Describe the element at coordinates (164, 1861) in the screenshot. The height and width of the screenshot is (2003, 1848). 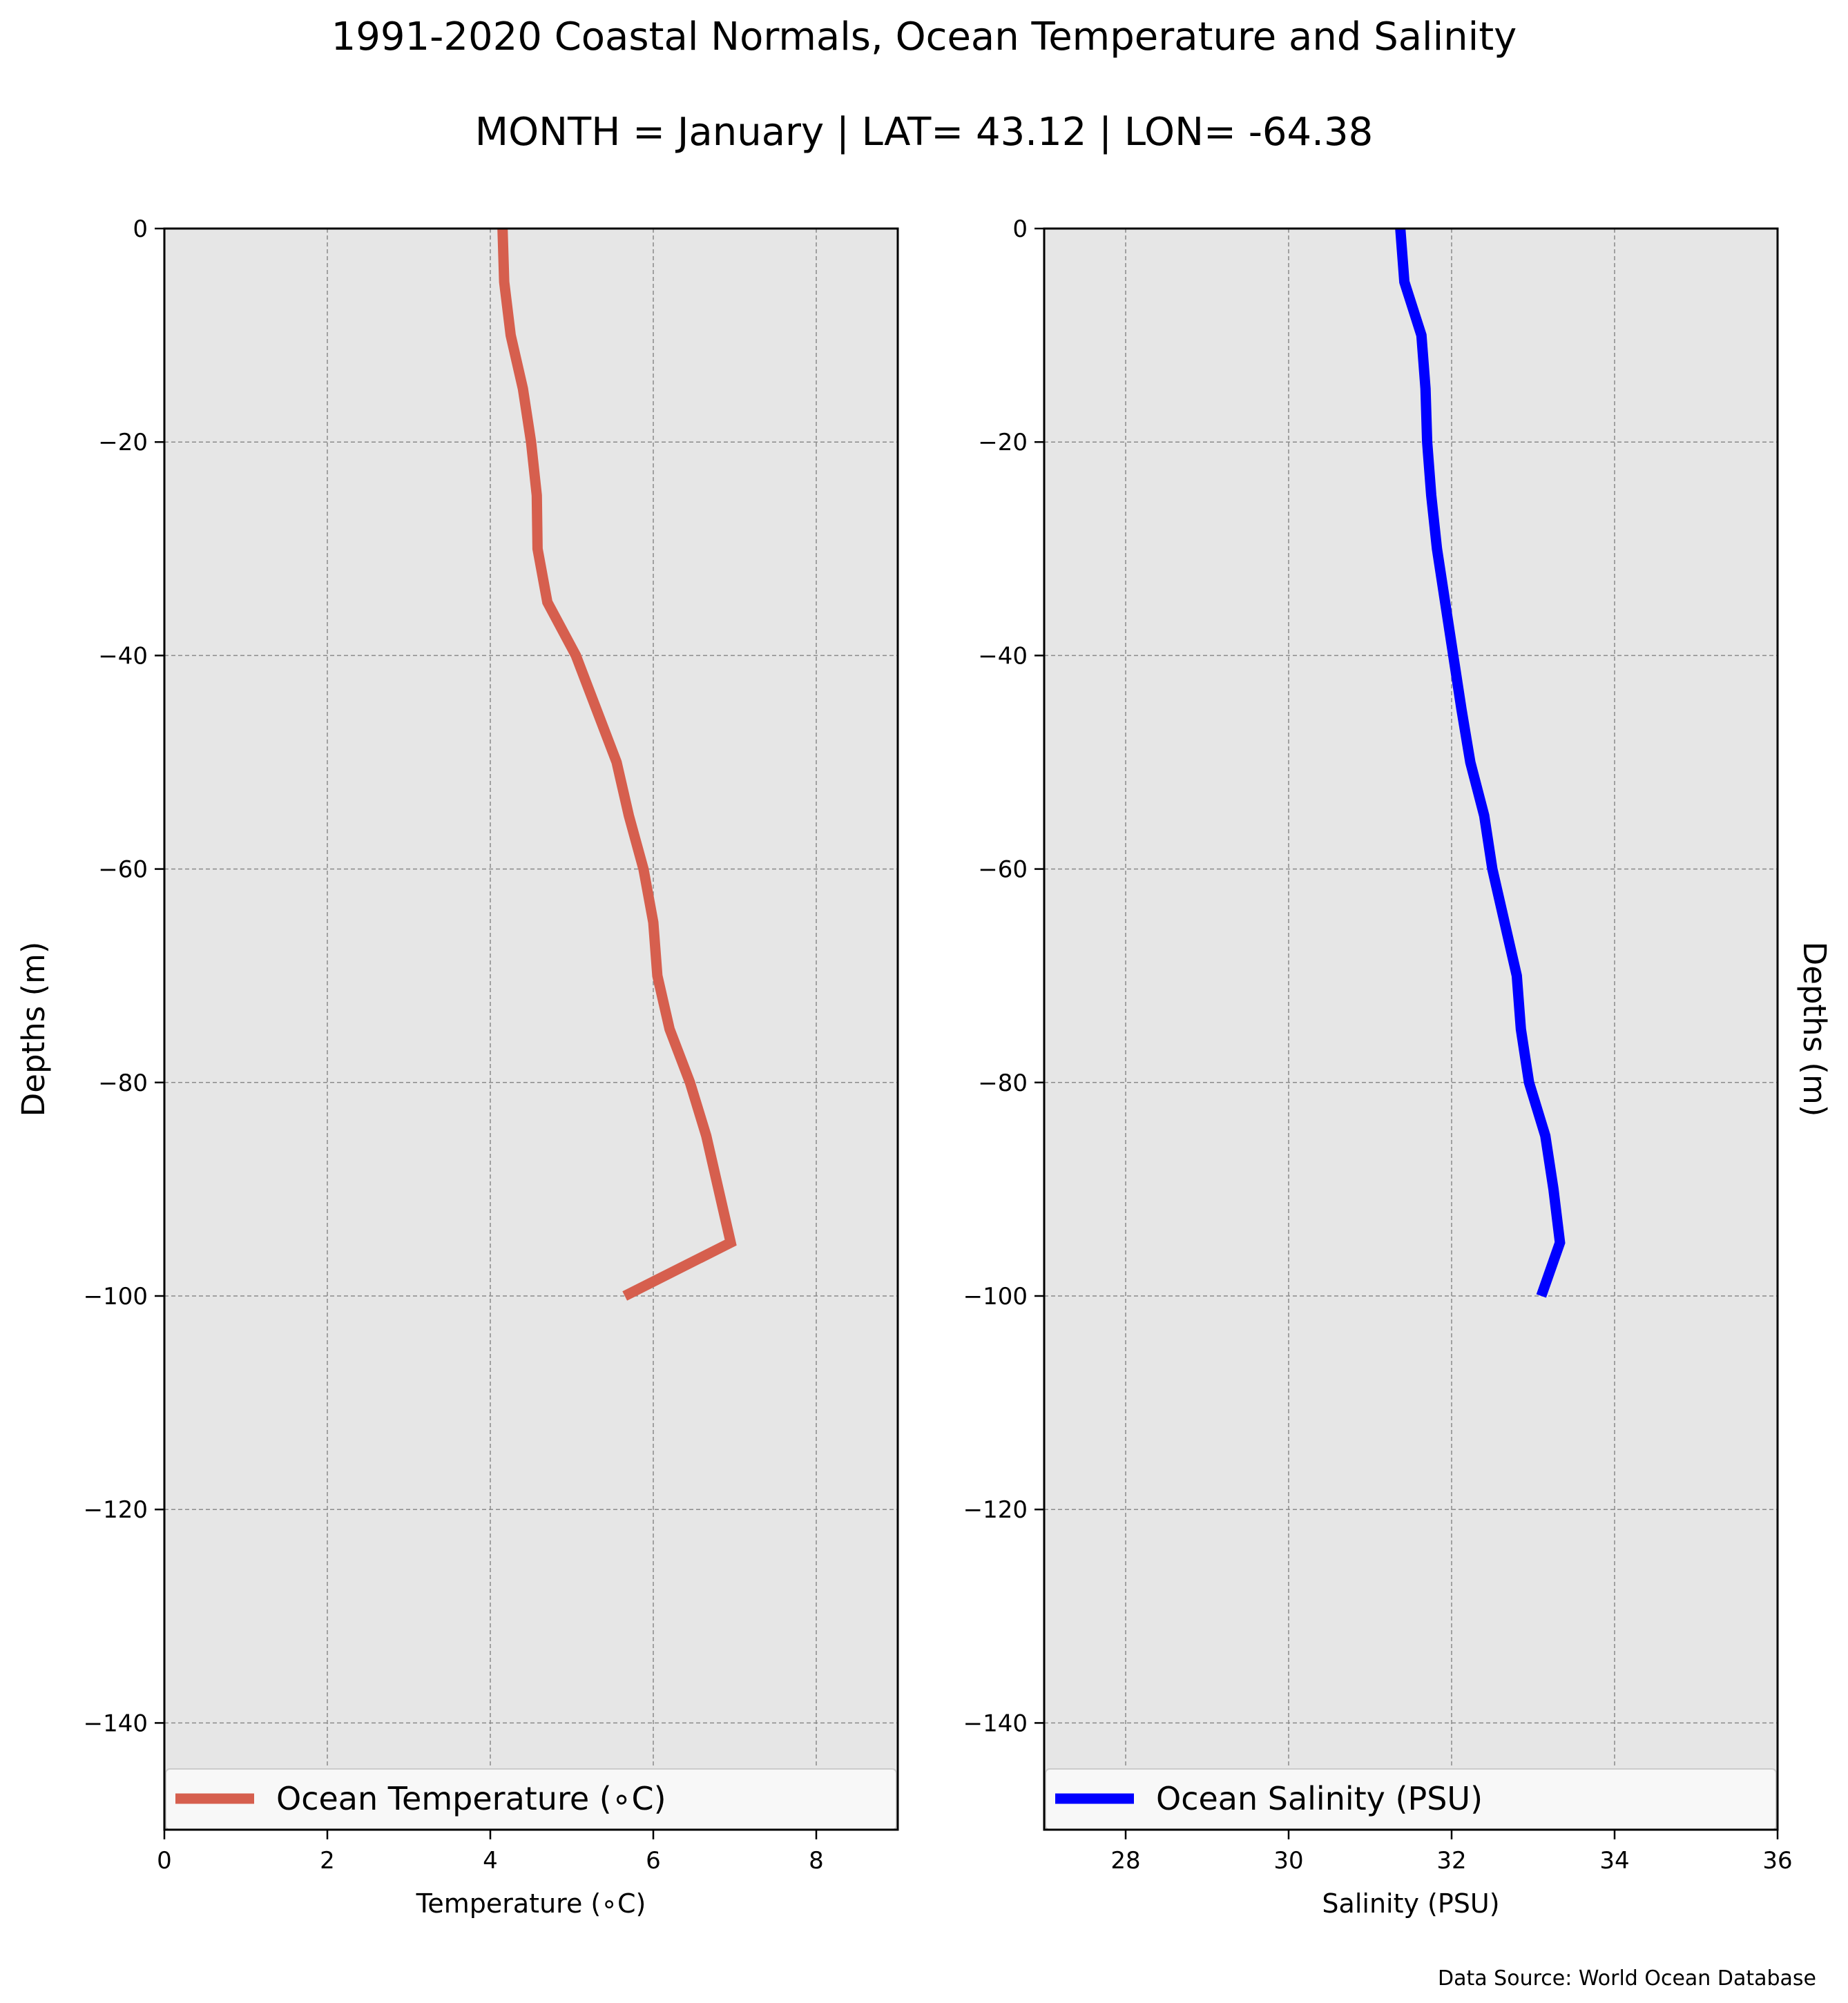
I see `x-tick-label: 0` at that location.